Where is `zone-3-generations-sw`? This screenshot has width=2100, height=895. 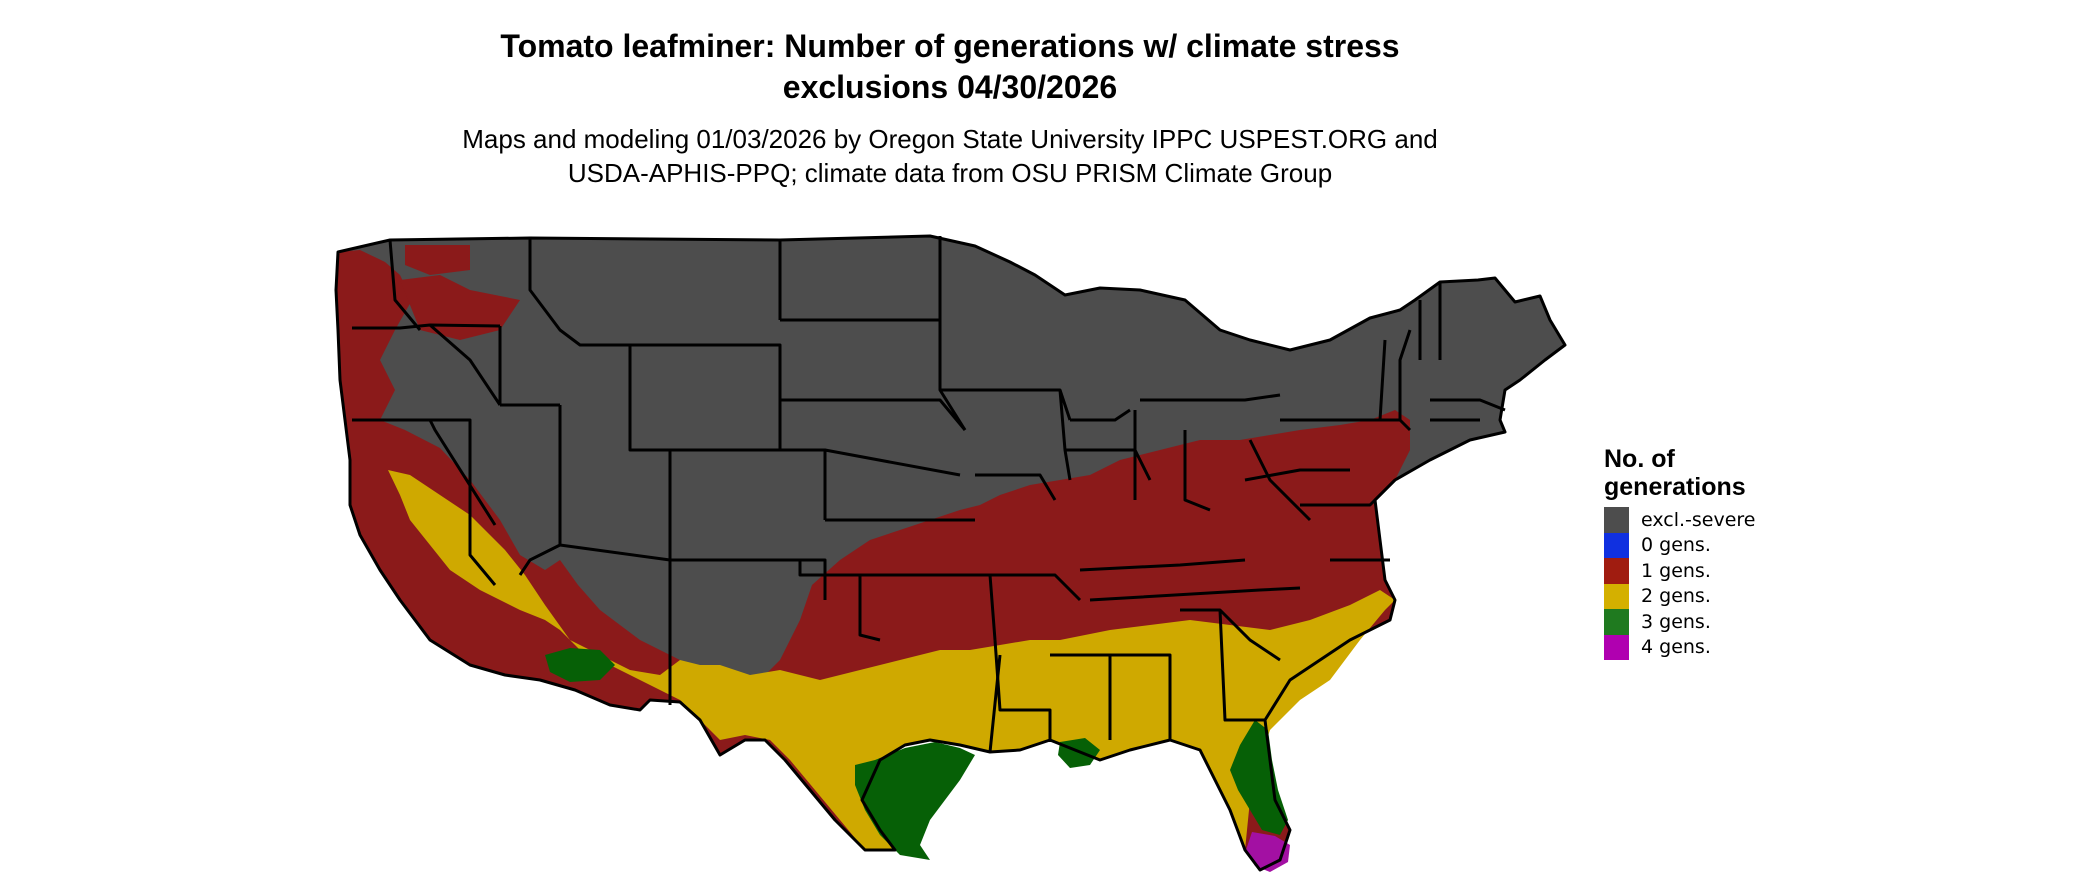 zone-3-generations-sw is located at coordinates (580, 665).